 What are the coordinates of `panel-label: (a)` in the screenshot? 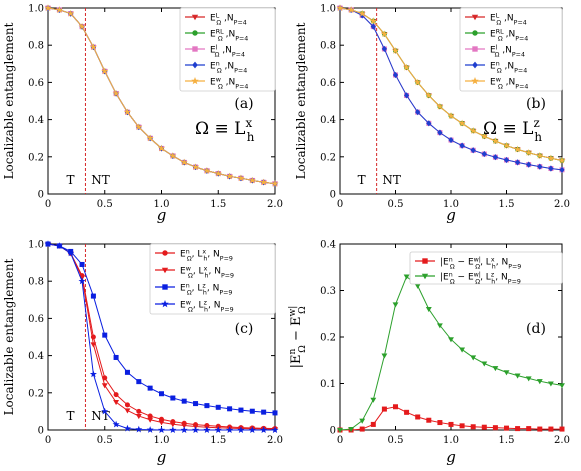 It's located at (243, 104).